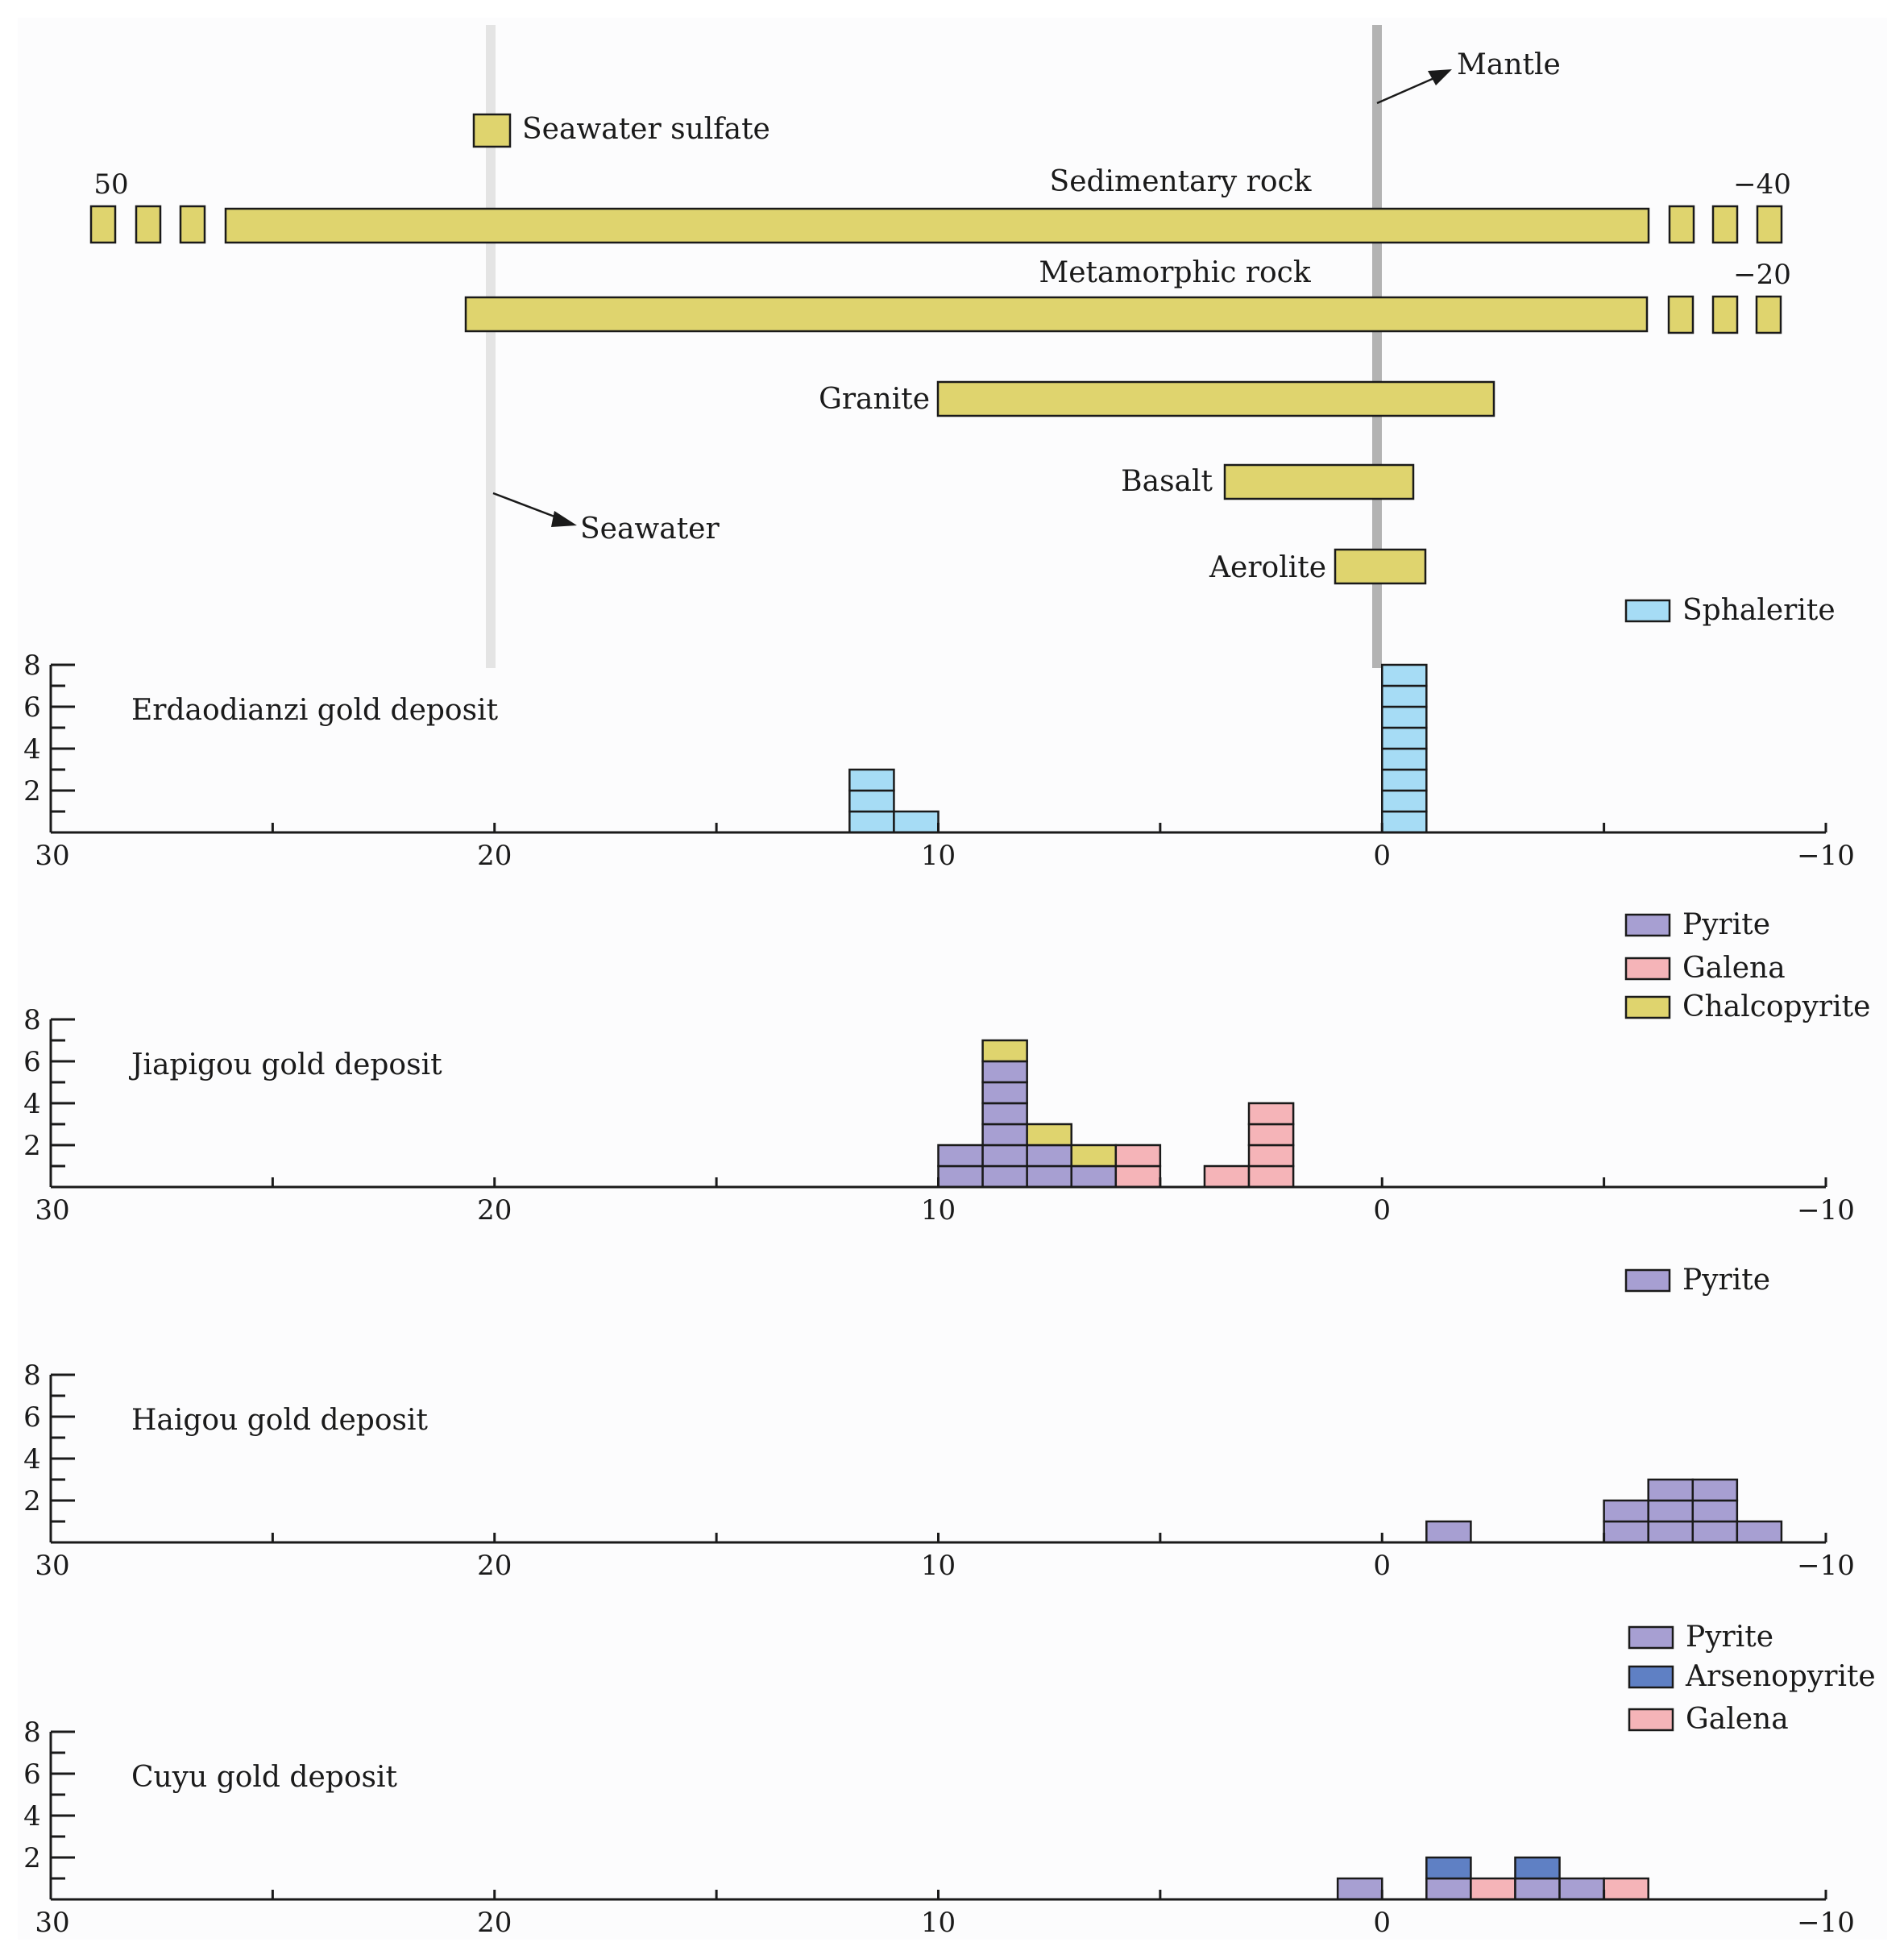  I want to click on deposit-title: Jiapigou gold deposit, so click(285, 1064).